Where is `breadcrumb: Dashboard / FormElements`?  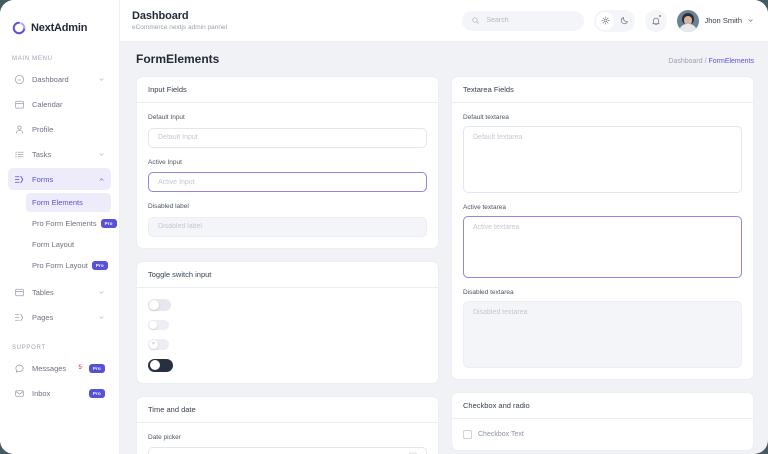
breadcrumb: Dashboard / FormElements is located at coordinates (711, 61).